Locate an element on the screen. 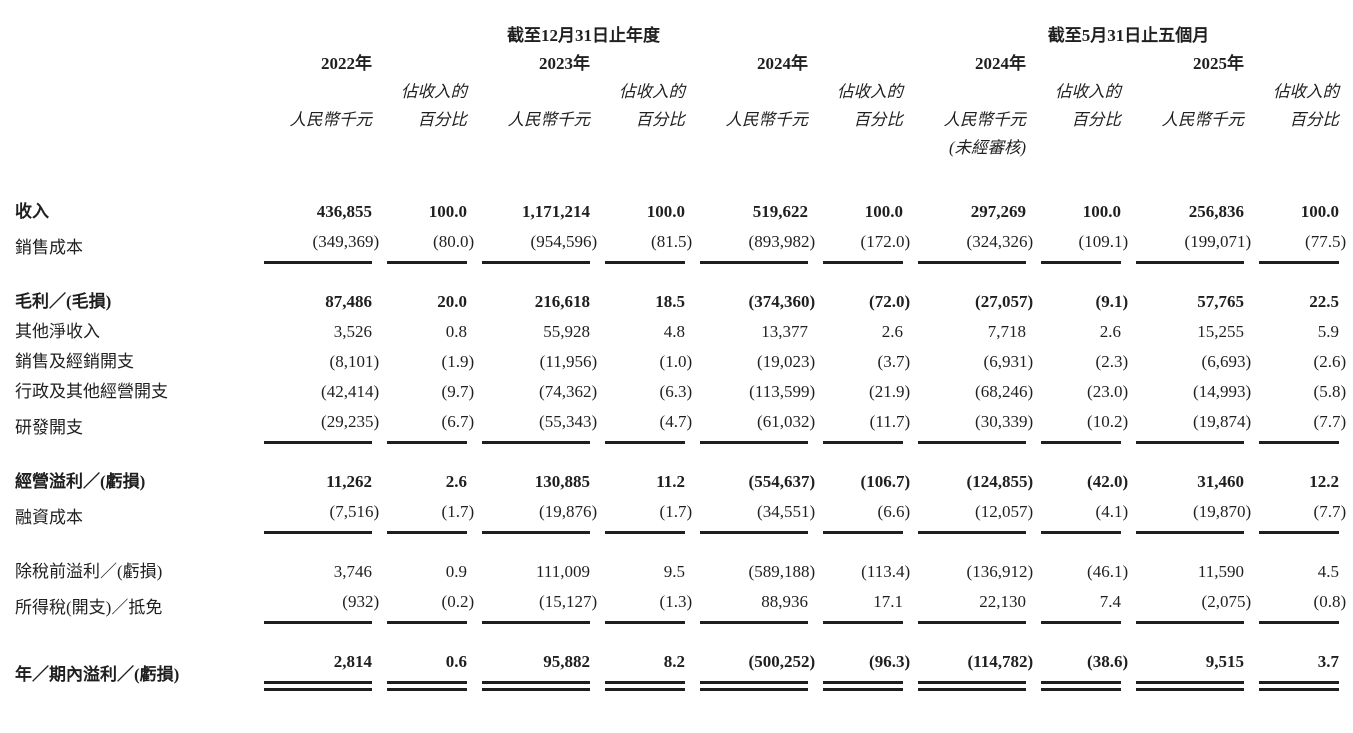  cell-value: 100.0 is located at coordinates (665, 211).